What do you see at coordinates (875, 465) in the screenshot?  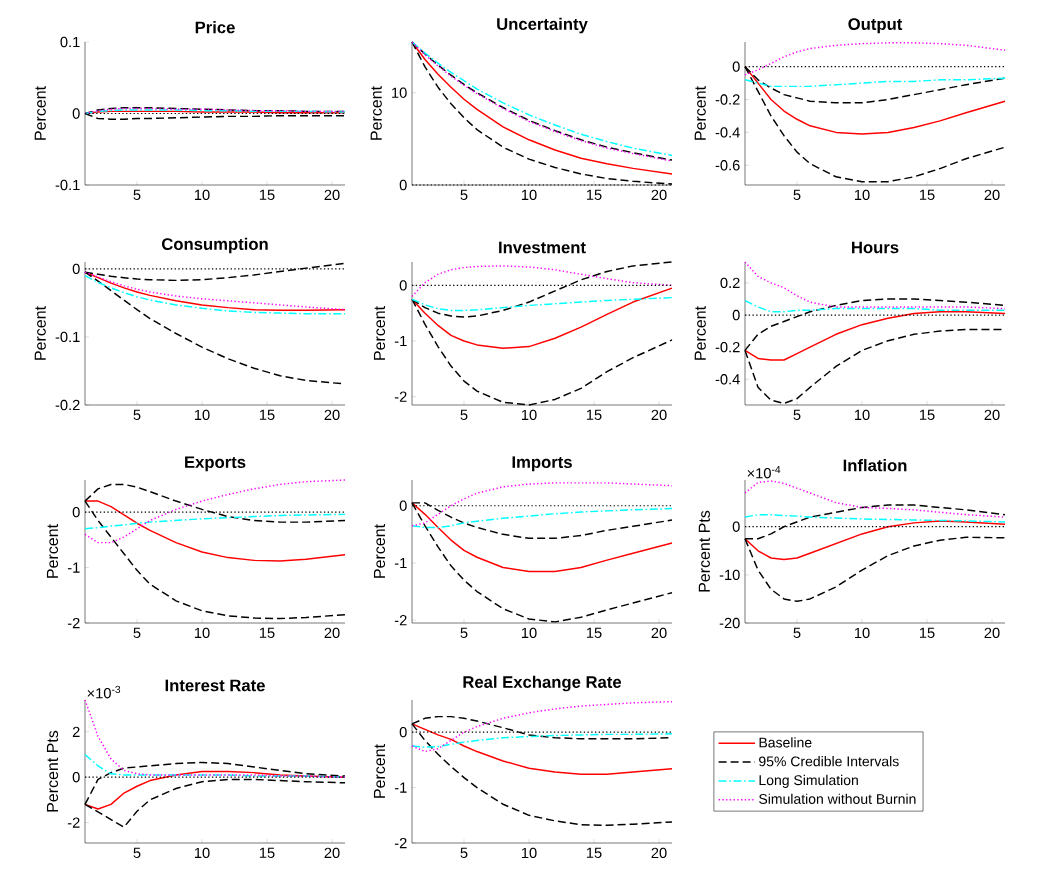 I see `chart-title: Inflation` at bounding box center [875, 465].